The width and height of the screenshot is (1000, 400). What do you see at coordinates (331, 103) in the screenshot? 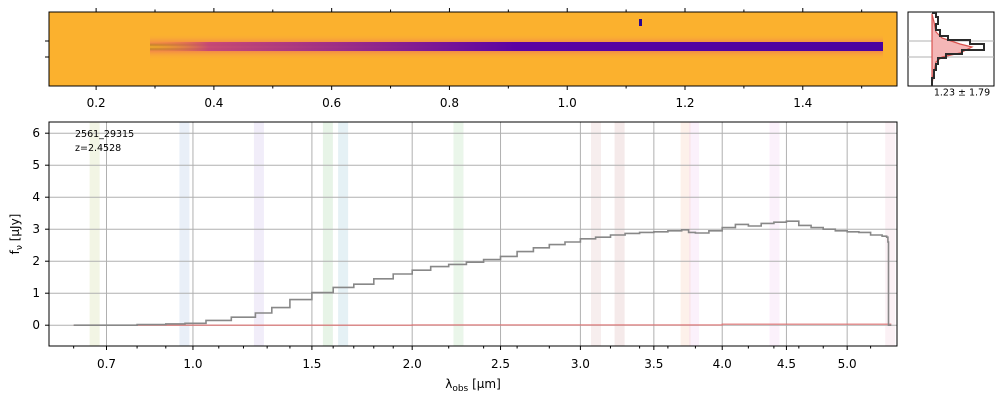
I see `spectrum-2d-tick-label: 0.6` at bounding box center [331, 103].